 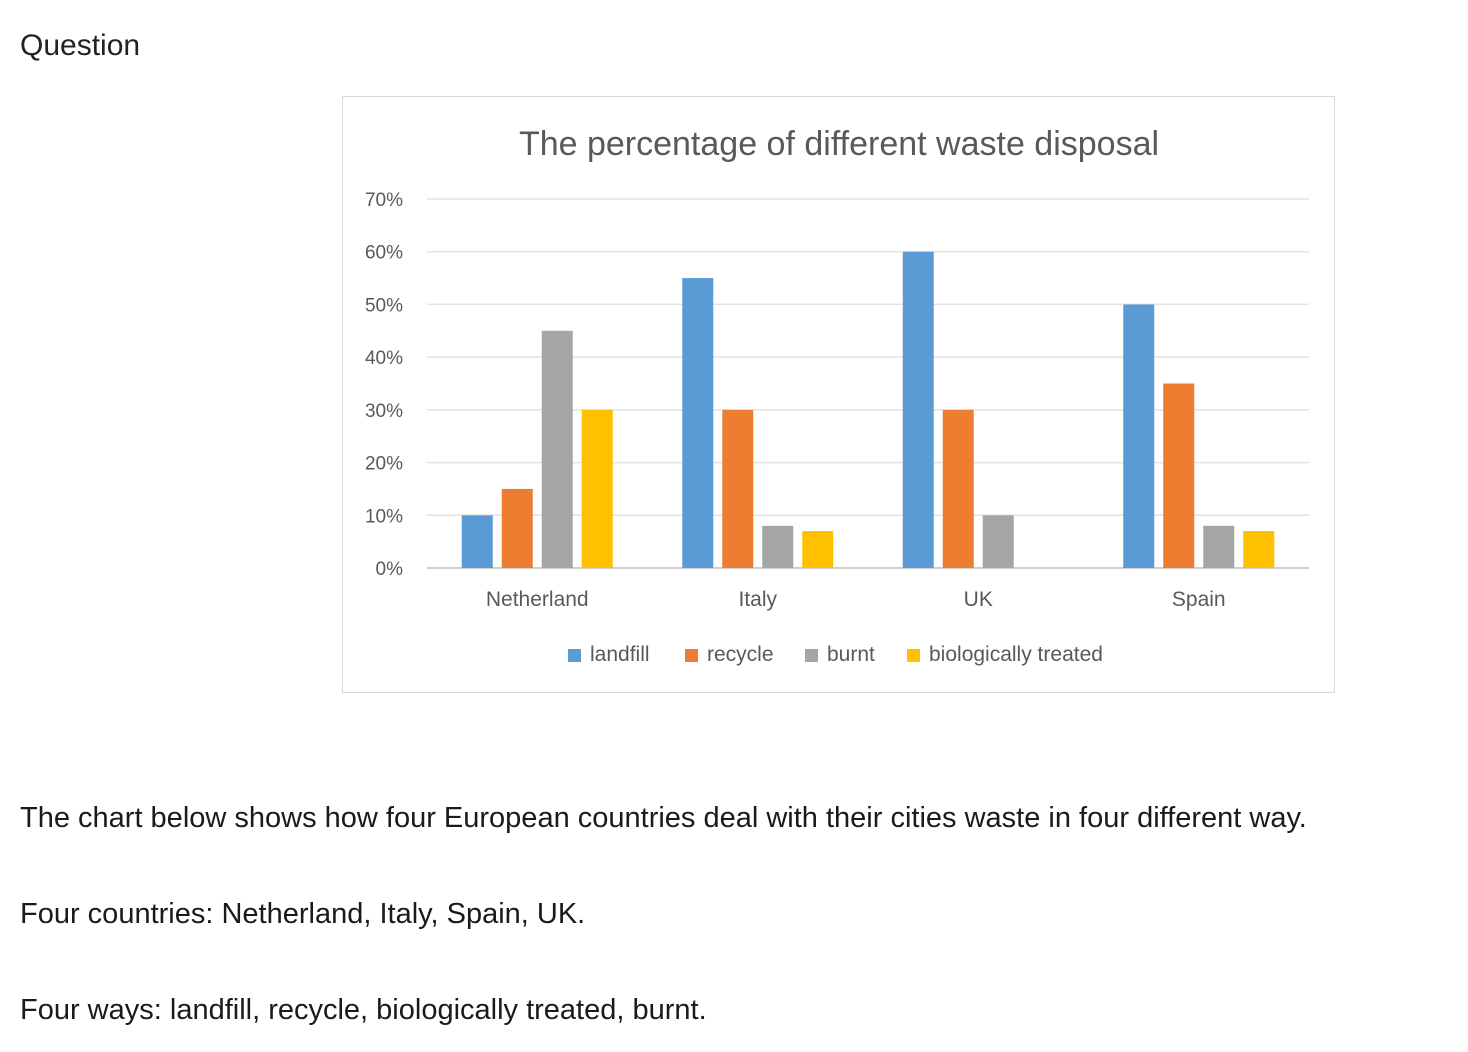 I want to click on legend-label: recycle, so click(x=740, y=654).